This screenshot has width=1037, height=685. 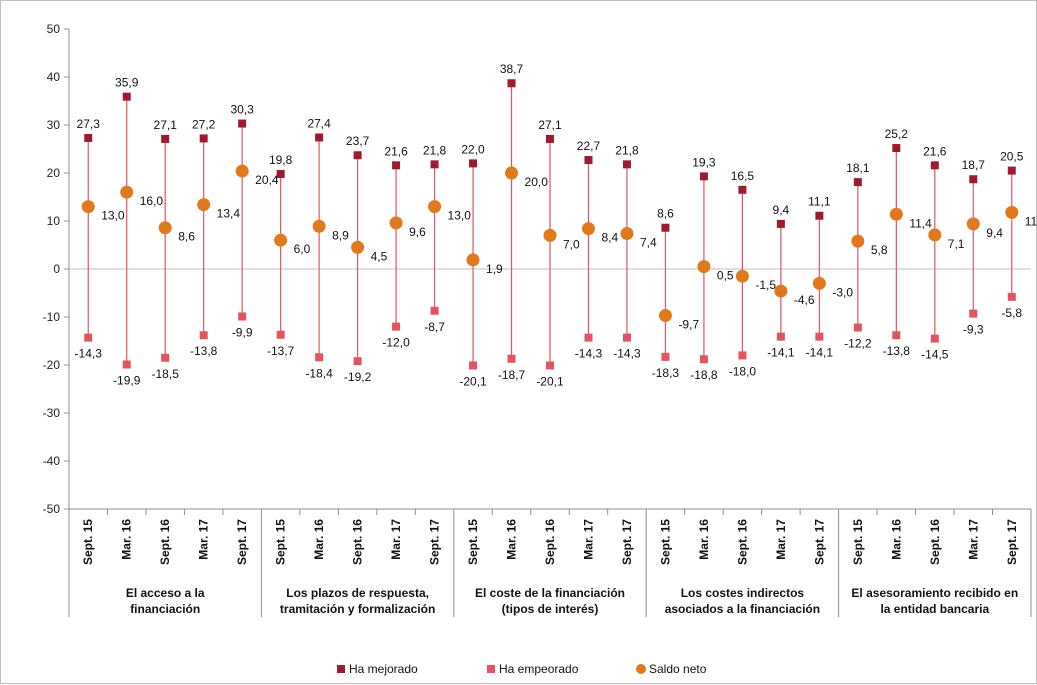 What do you see at coordinates (743, 593) in the screenshot?
I see `group-label: Los costes indirectos` at bounding box center [743, 593].